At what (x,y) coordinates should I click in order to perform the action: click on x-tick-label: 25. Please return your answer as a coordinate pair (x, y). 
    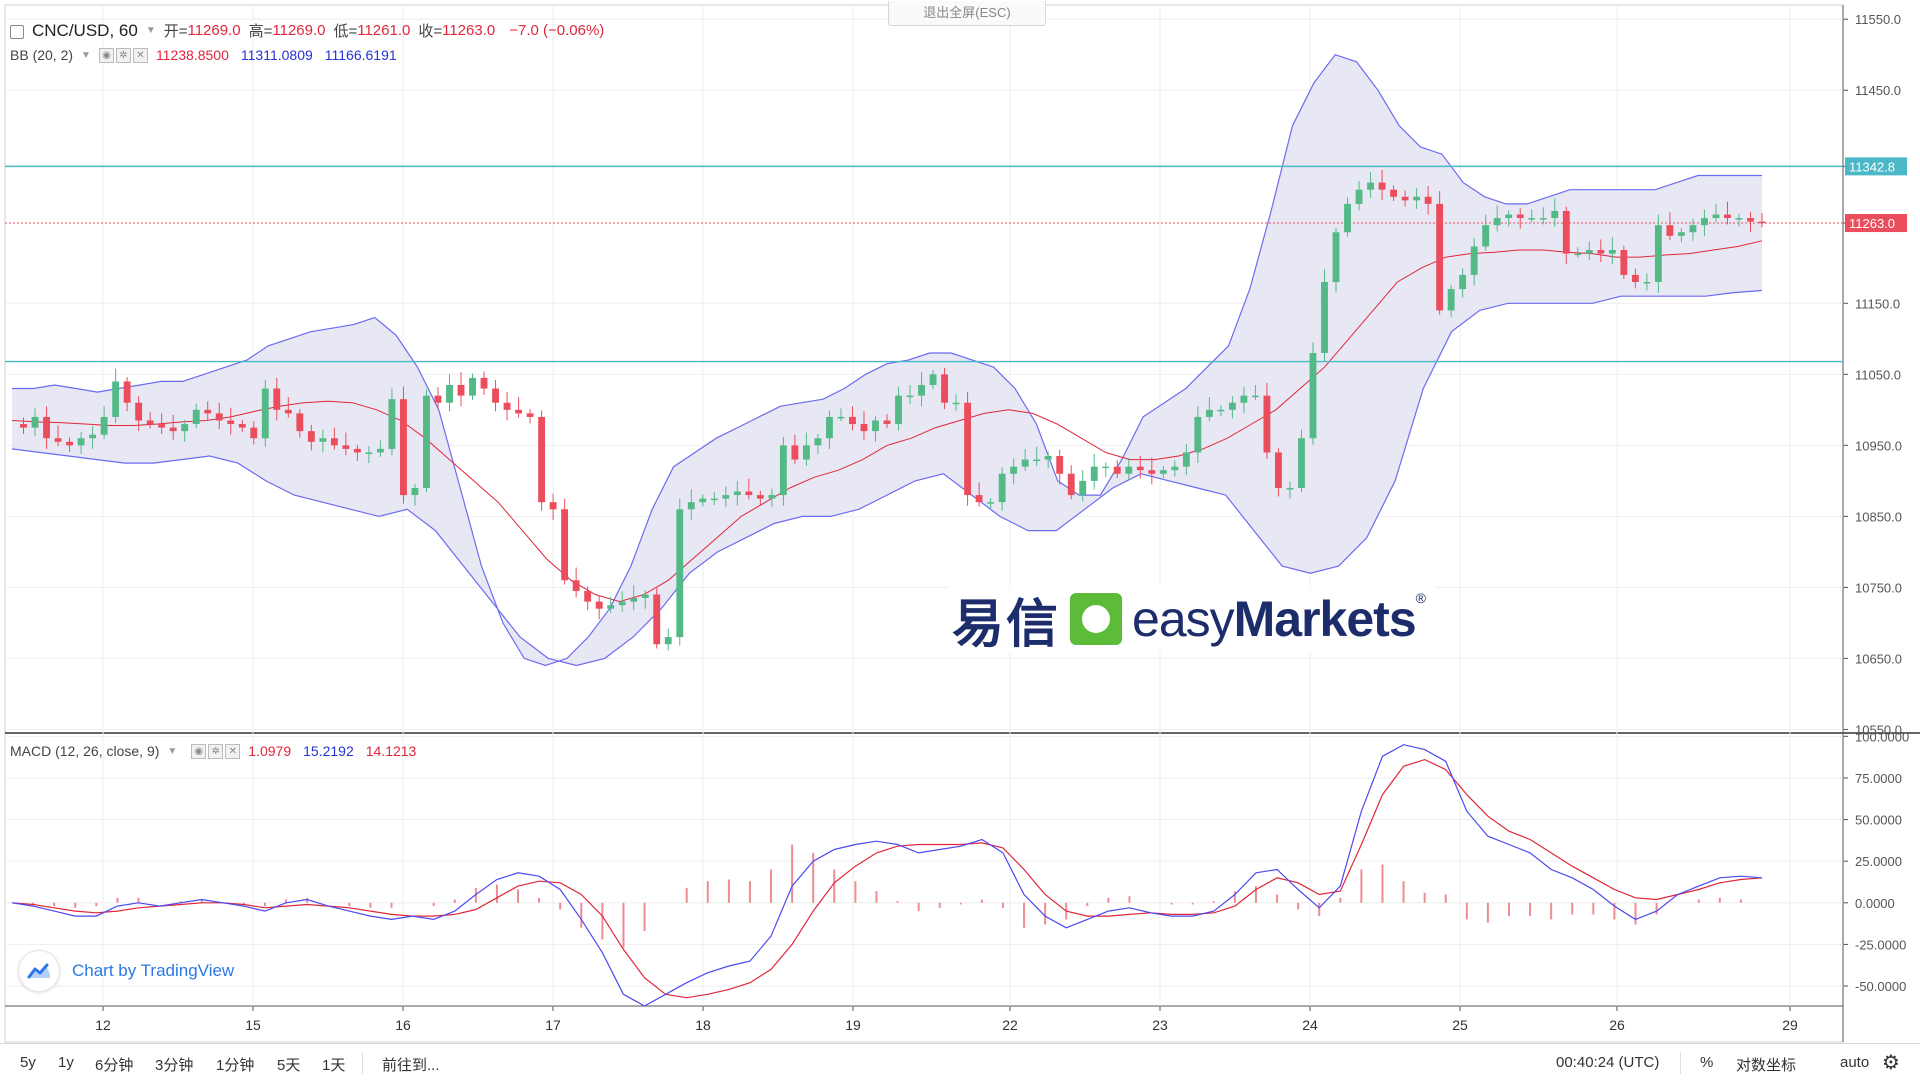
    Looking at the image, I should click on (1460, 1025).